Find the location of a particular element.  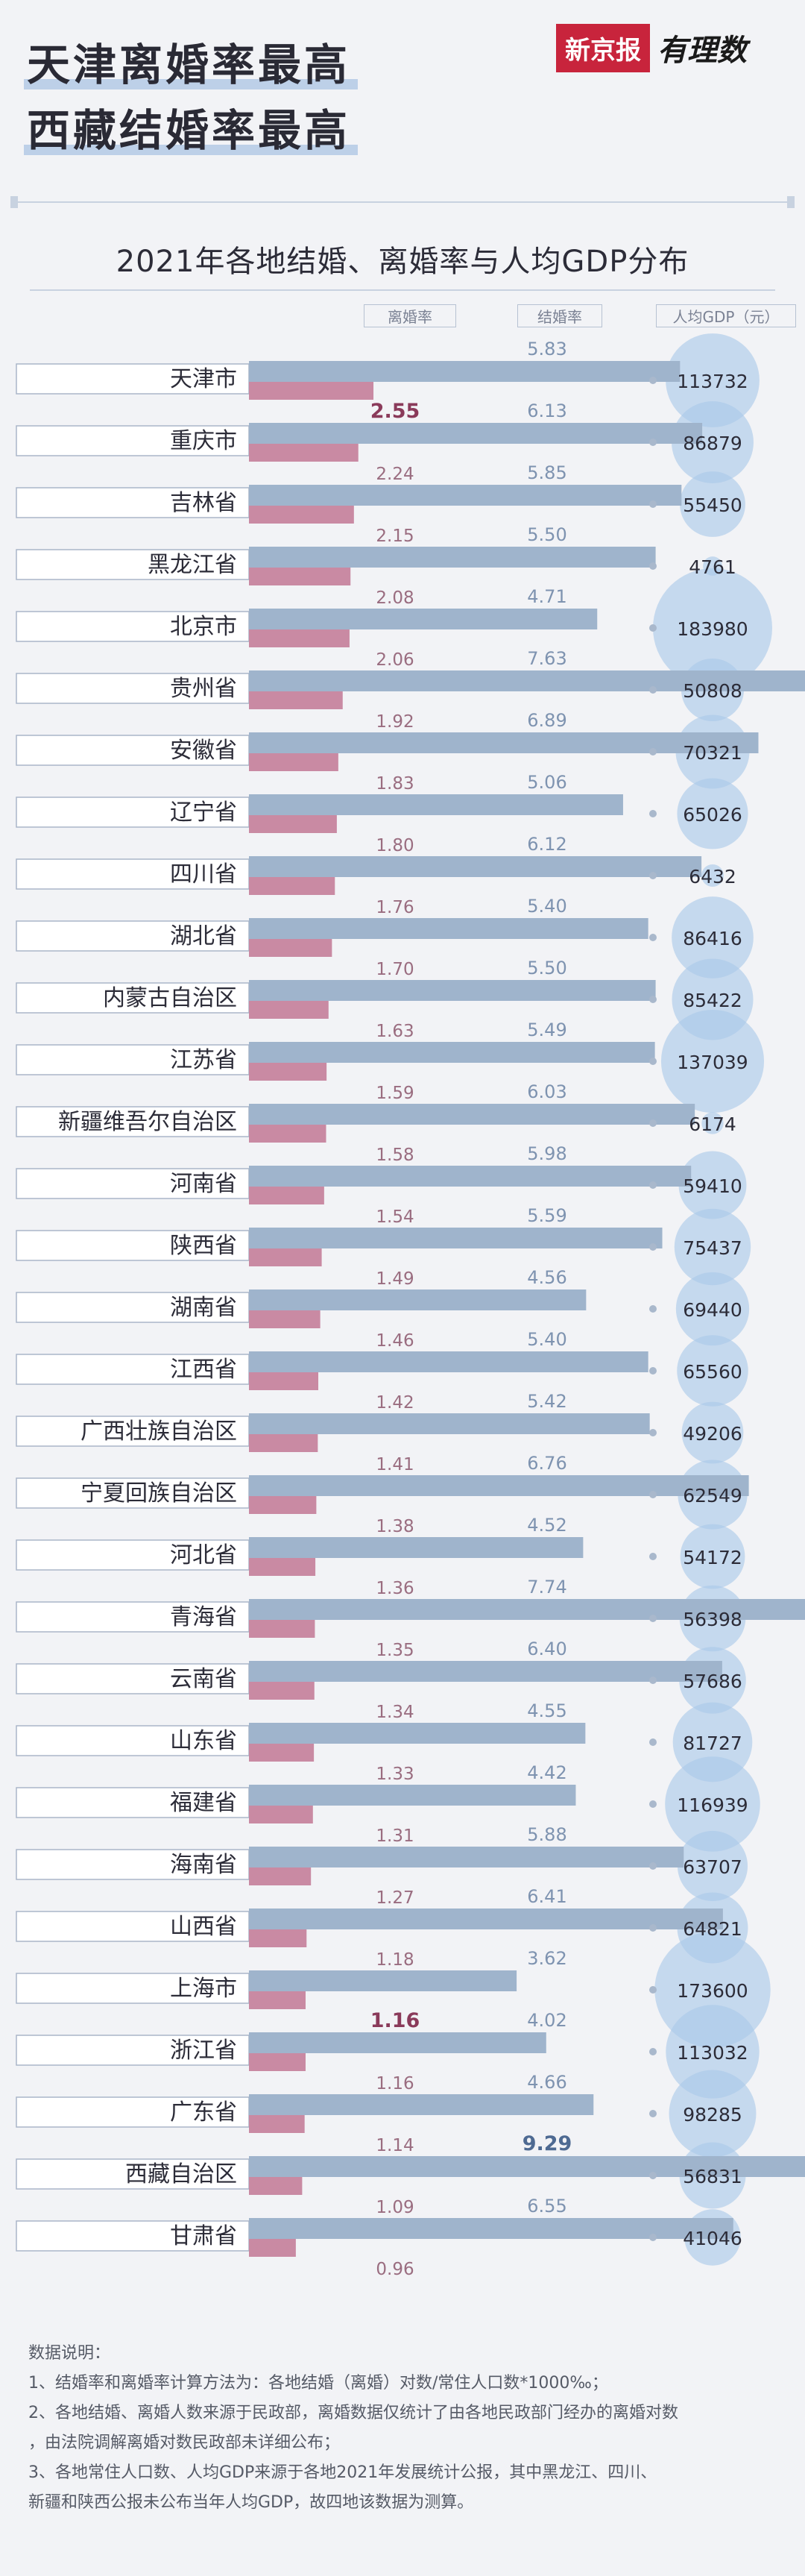

marriage-value-label: 9.29 is located at coordinates (547, 2144).